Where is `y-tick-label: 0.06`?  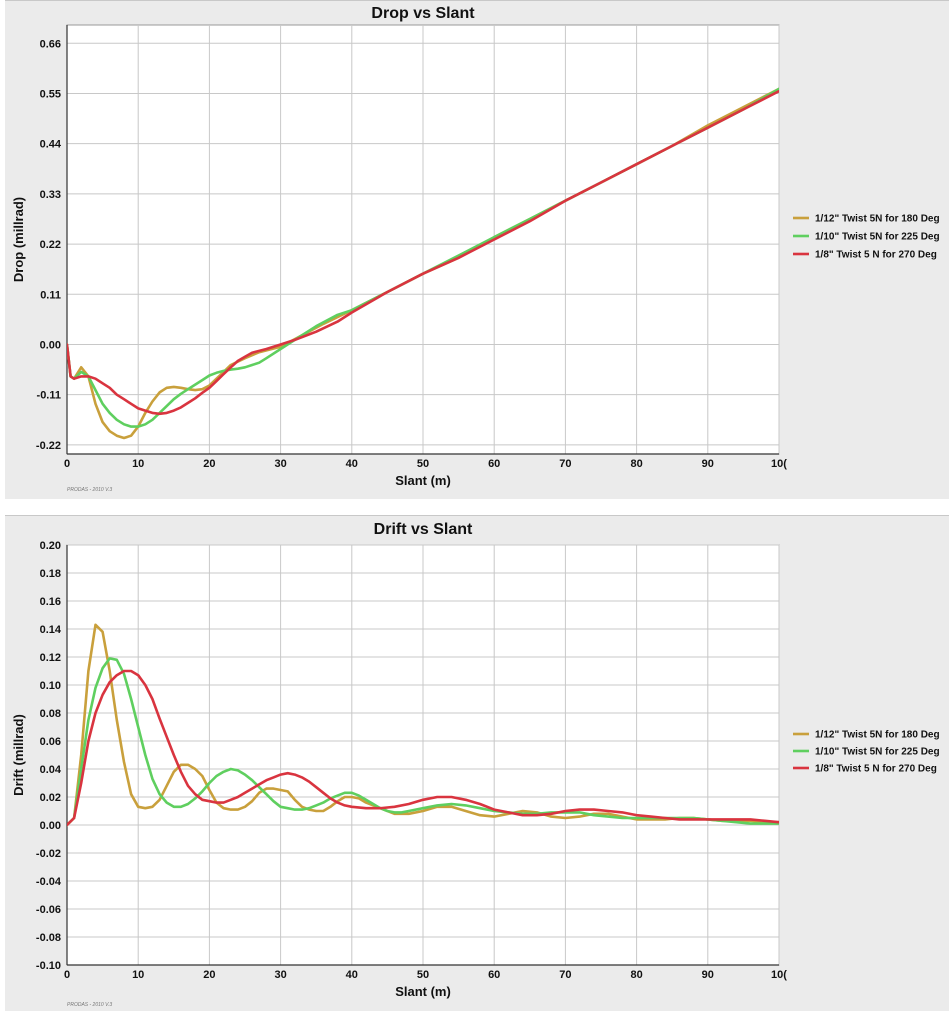 y-tick-label: 0.06 is located at coordinates (50, 742).